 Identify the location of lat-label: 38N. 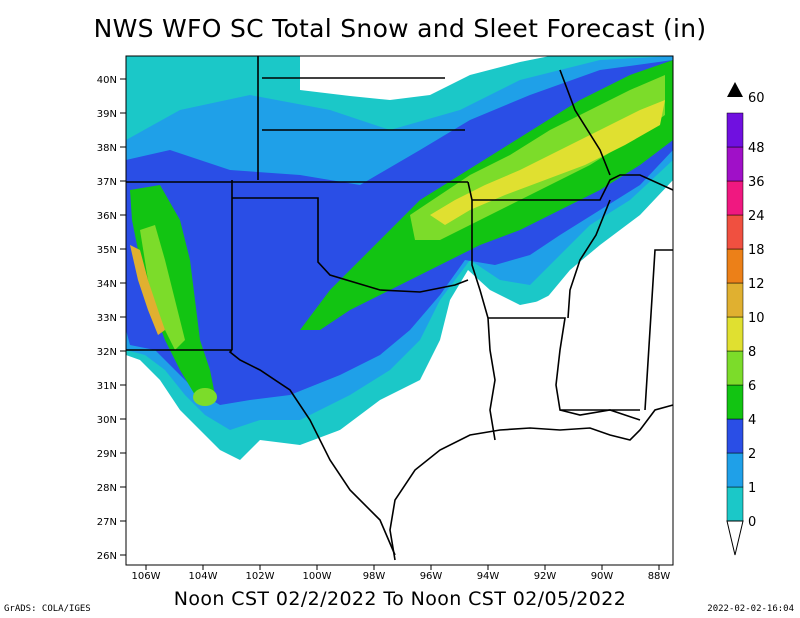
(107, 148).